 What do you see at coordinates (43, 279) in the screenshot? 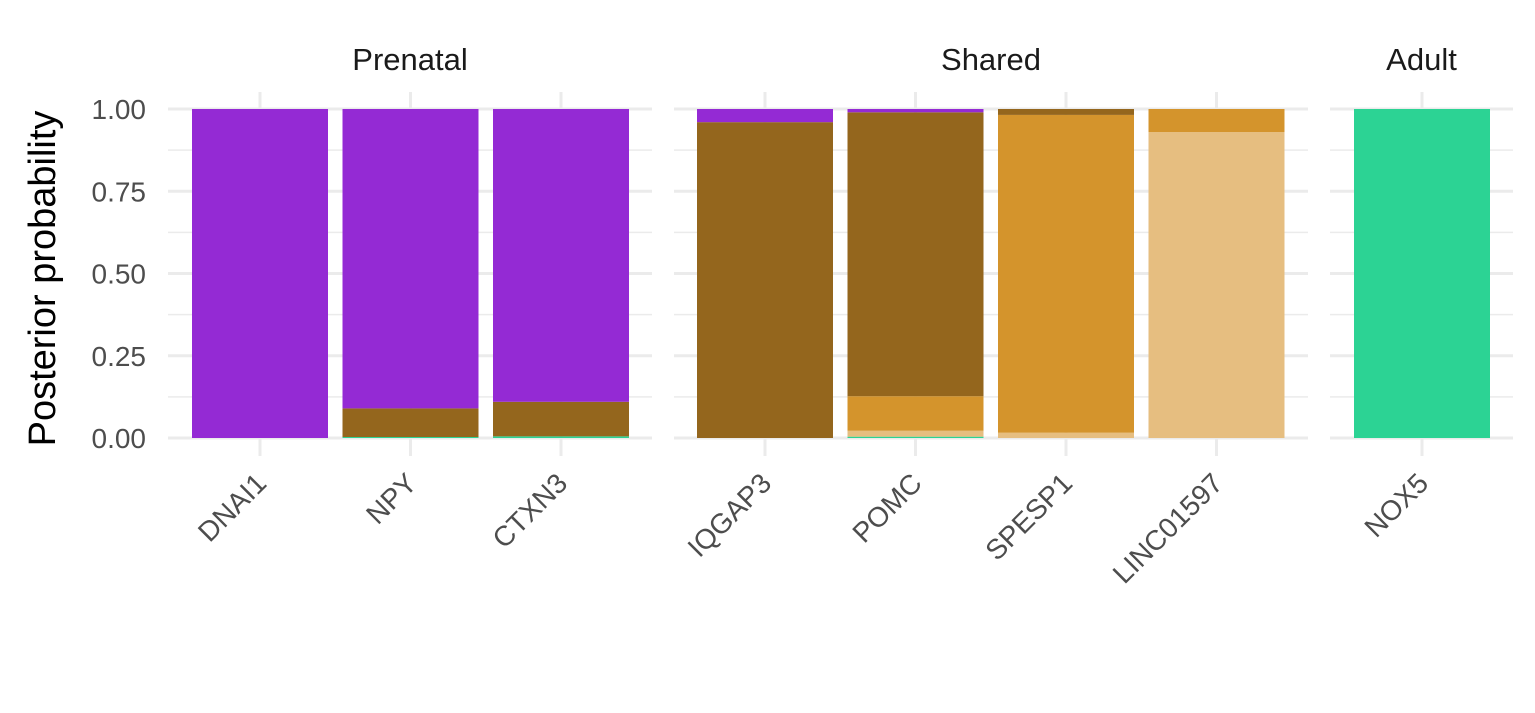
I see `y-axis-title: Posterior probability` at bounding box center [43, 279].